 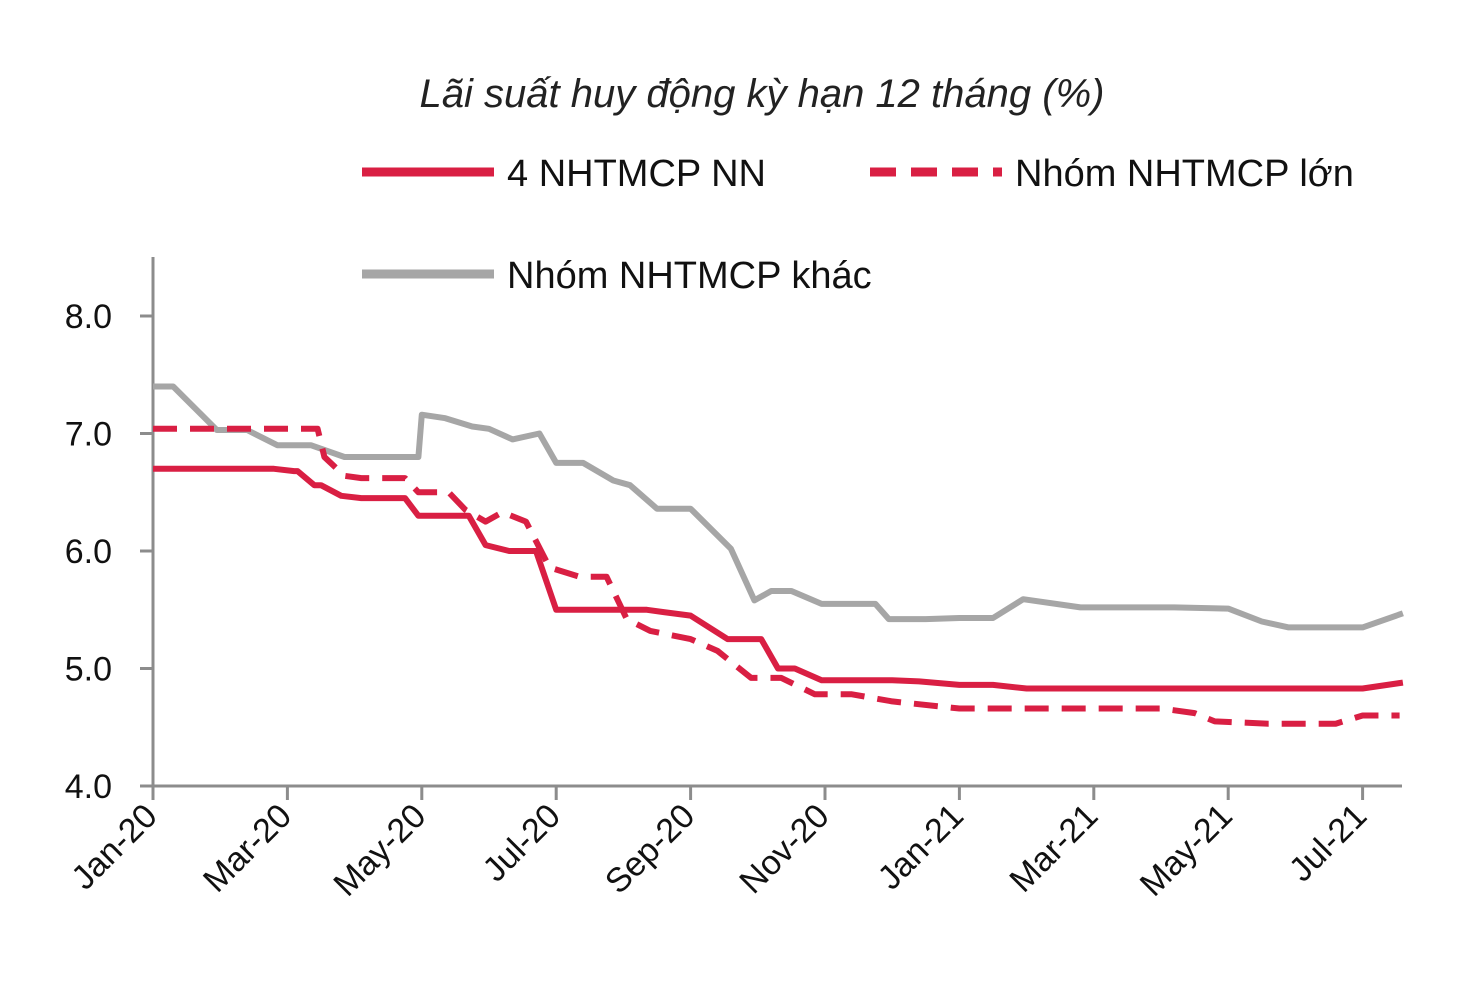 I want to click on x-tick-label: Jan-21, so click(x=921, y=847).